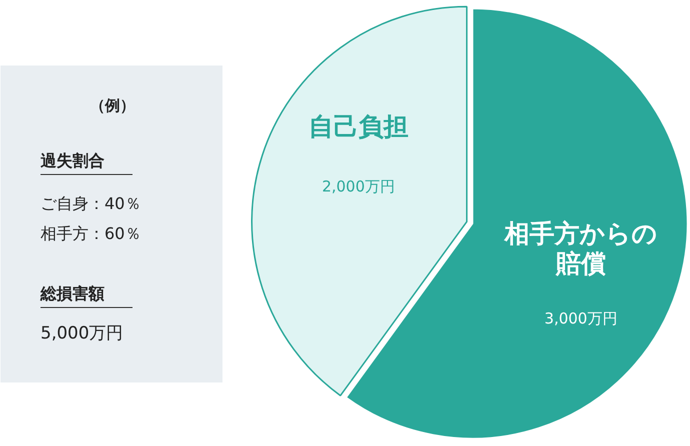 The width and height of the screenshot is (690, 446). What do you see at coordinates (358, 186) in the screenshot?
I see `data-label: 2,000万円` at bounding box center [358, 186].